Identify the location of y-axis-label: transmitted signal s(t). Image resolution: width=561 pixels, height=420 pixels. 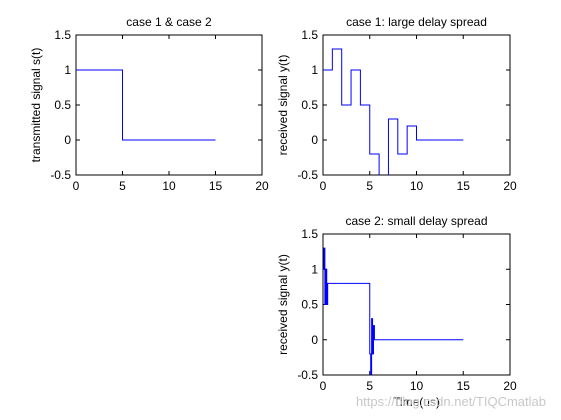
(36, 105).